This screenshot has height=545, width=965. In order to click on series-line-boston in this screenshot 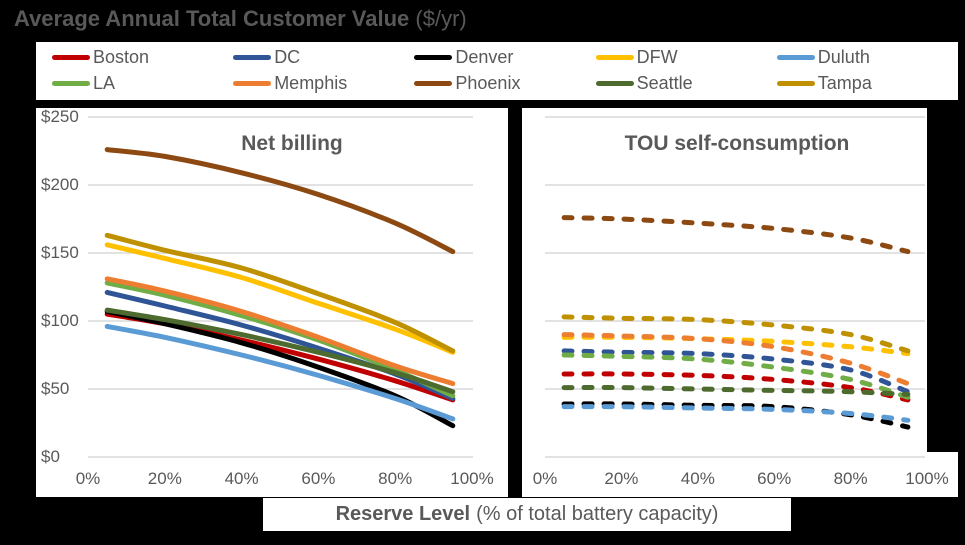, I will do `click(736, 387)`.